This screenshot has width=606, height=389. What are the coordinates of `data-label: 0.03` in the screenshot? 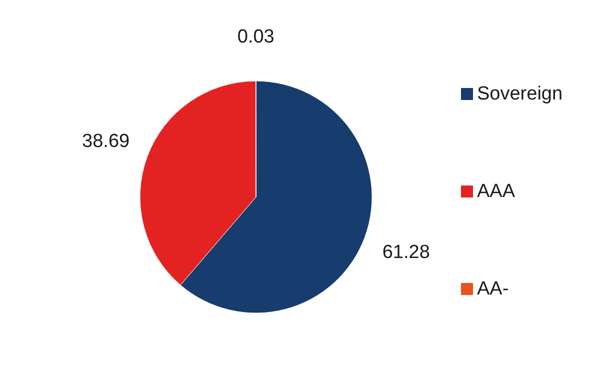 It's located at (255, 37).